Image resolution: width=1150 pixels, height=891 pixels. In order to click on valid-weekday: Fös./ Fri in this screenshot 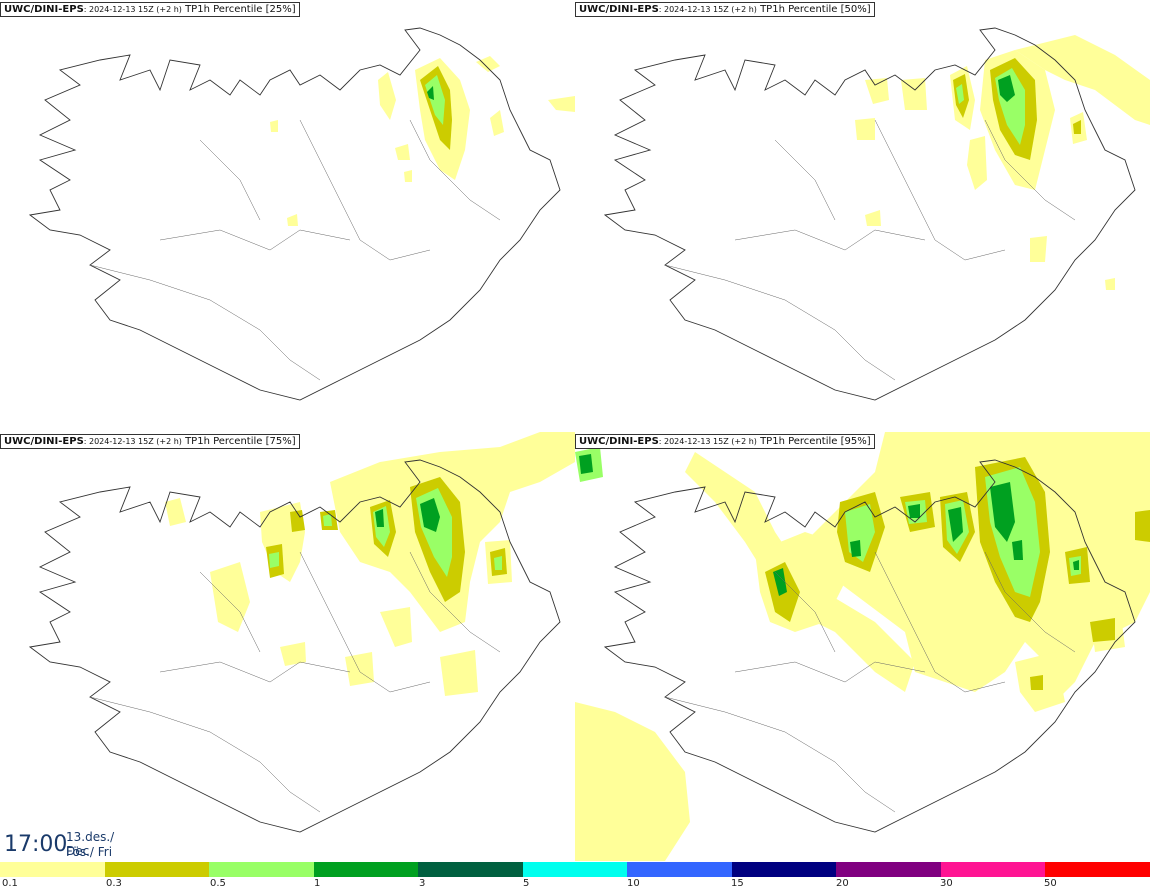, I will do `click(89, 852)`.